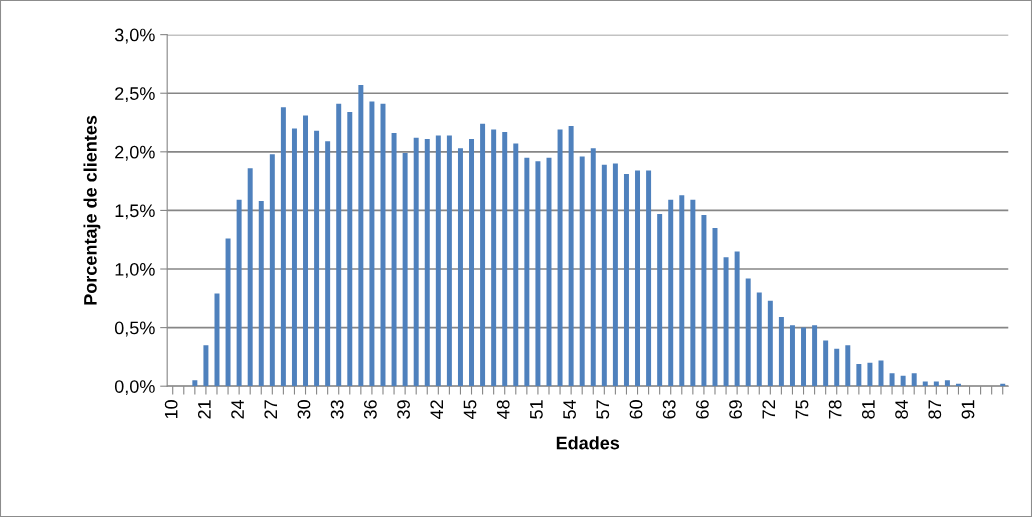 This screenshot has height=517, width=1032. What do you see at coordinates (135, 153) in the screenshot?
I see `y-tick-label: 2,0%` at bounding box center [135, 153].